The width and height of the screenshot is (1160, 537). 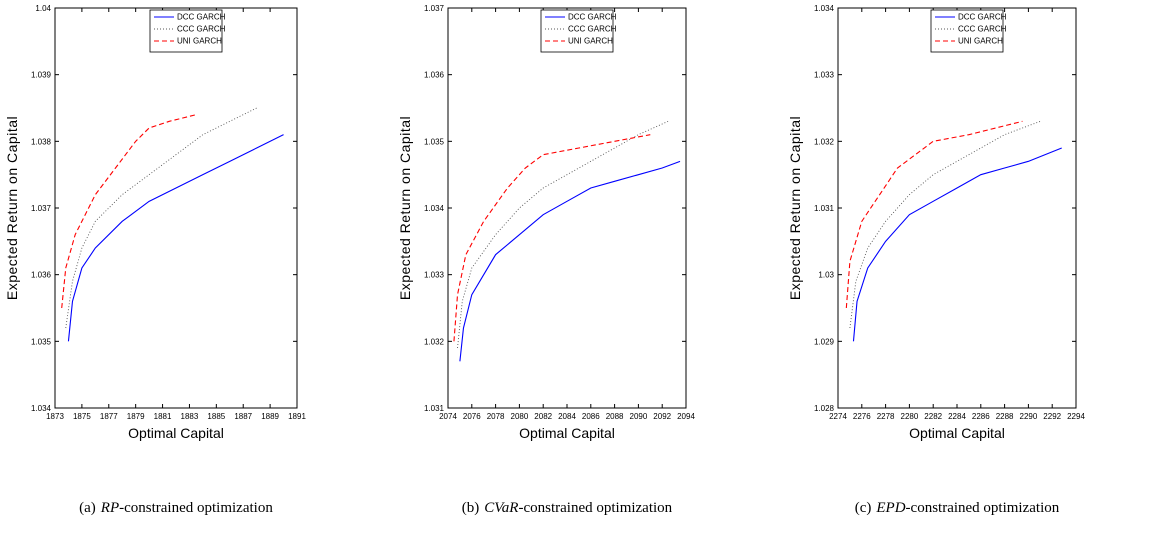 I want to click on x-tick-label: 1889, so click(x=270, y=416).